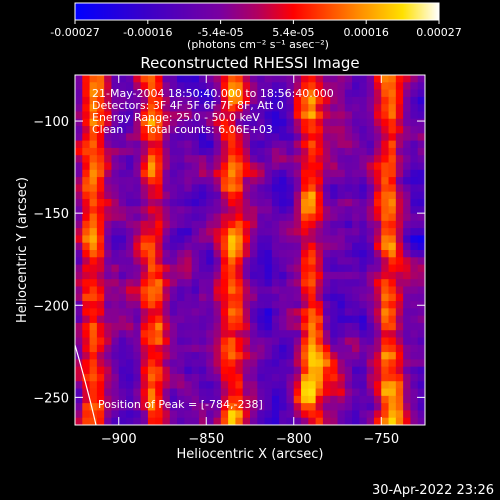 The width and height of the screenshot is (500, 500). Describe the element at coordinates (74, 32) in the screenshot. I see `colorbar-tick-label: -0.00027` at that location.